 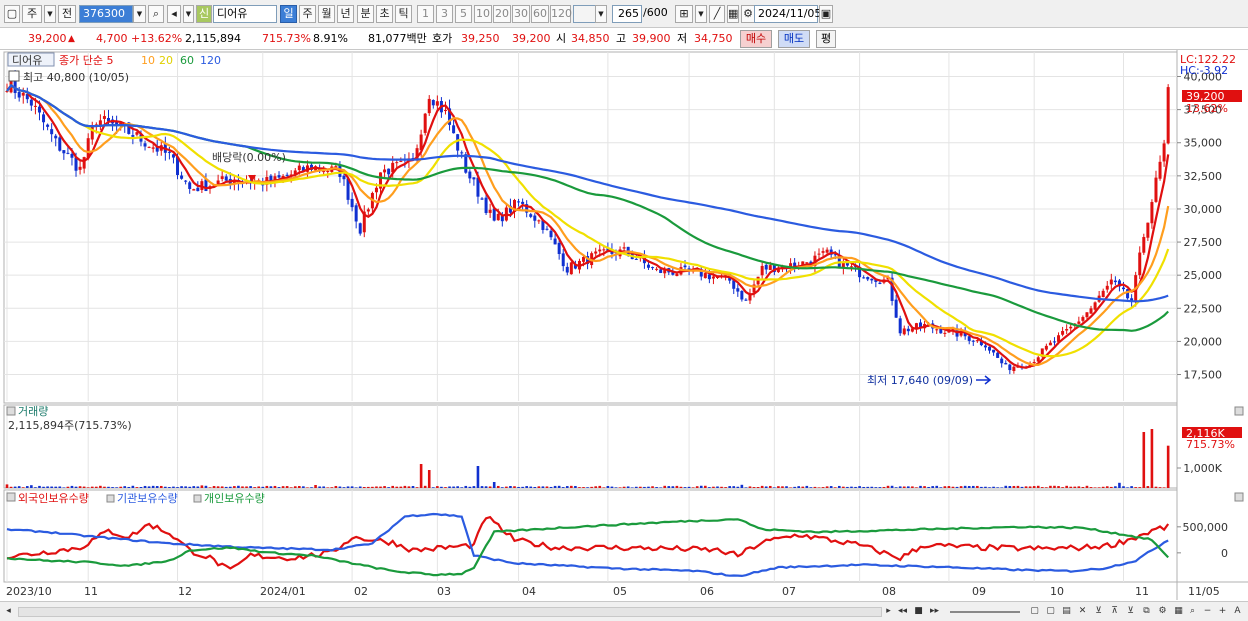 I want to click on zoom-in-icon: +, so click(x=1222, y=611).